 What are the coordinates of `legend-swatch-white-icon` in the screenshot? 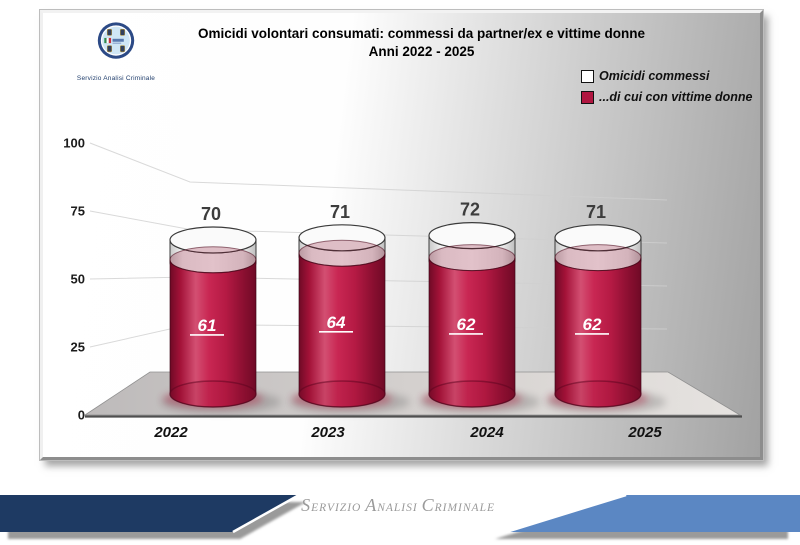 It's located at (587, 76).